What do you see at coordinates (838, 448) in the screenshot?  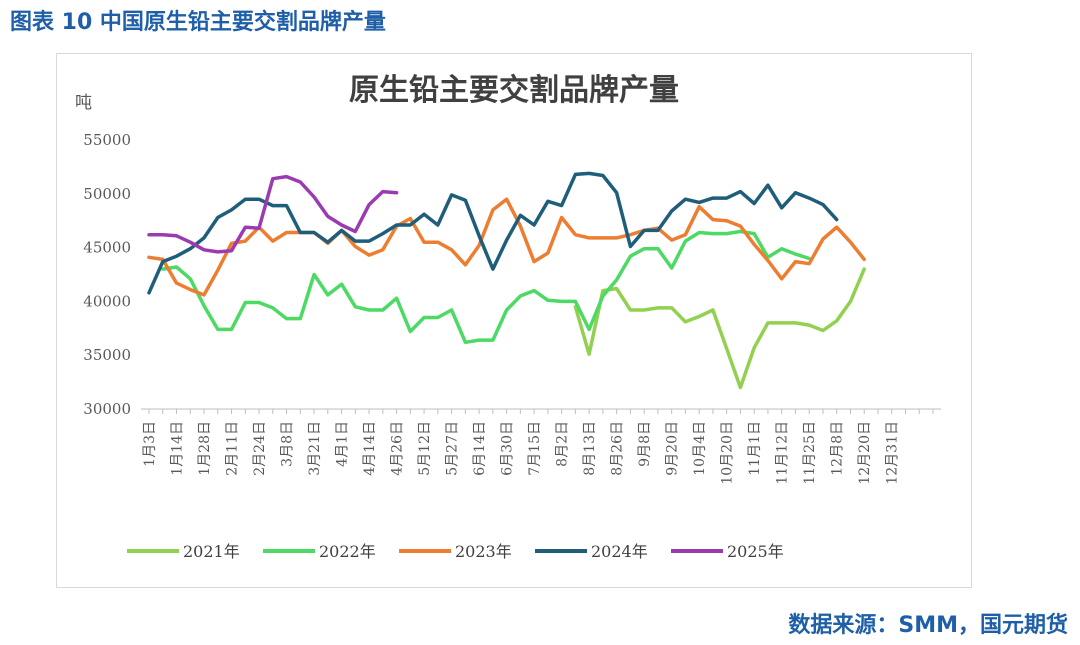 I see `x-tick-label: 12月8日` at bounding box center [838, 448].